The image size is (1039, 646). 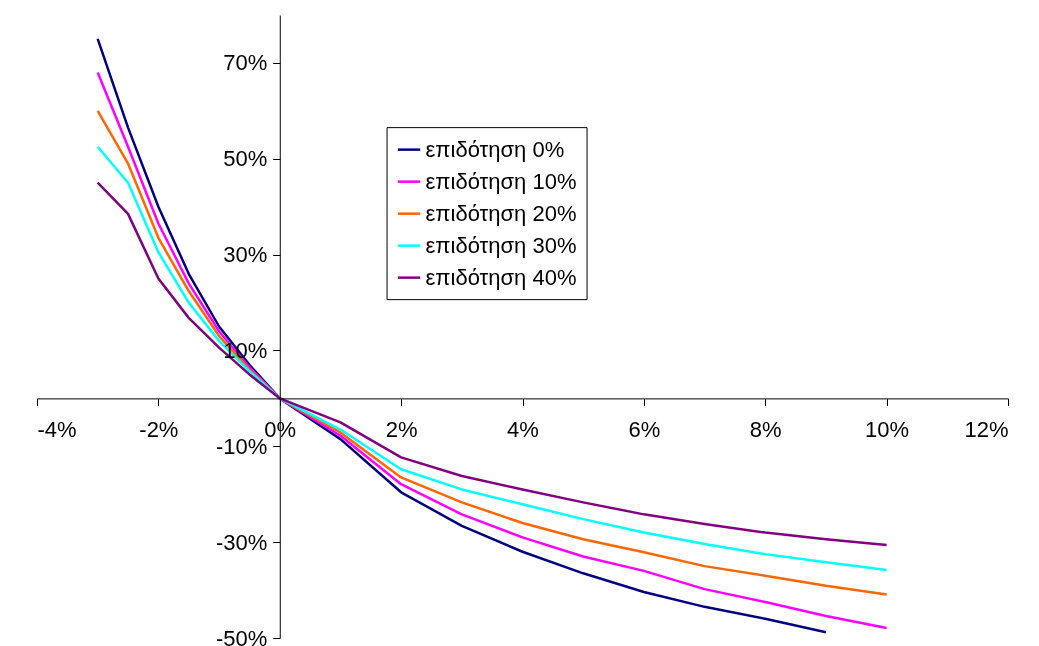 What do you see at coordinates (501, 277) in the screenshot?
I see `legend-label: επιδότηση 40%` at bounding box center [501, 277].